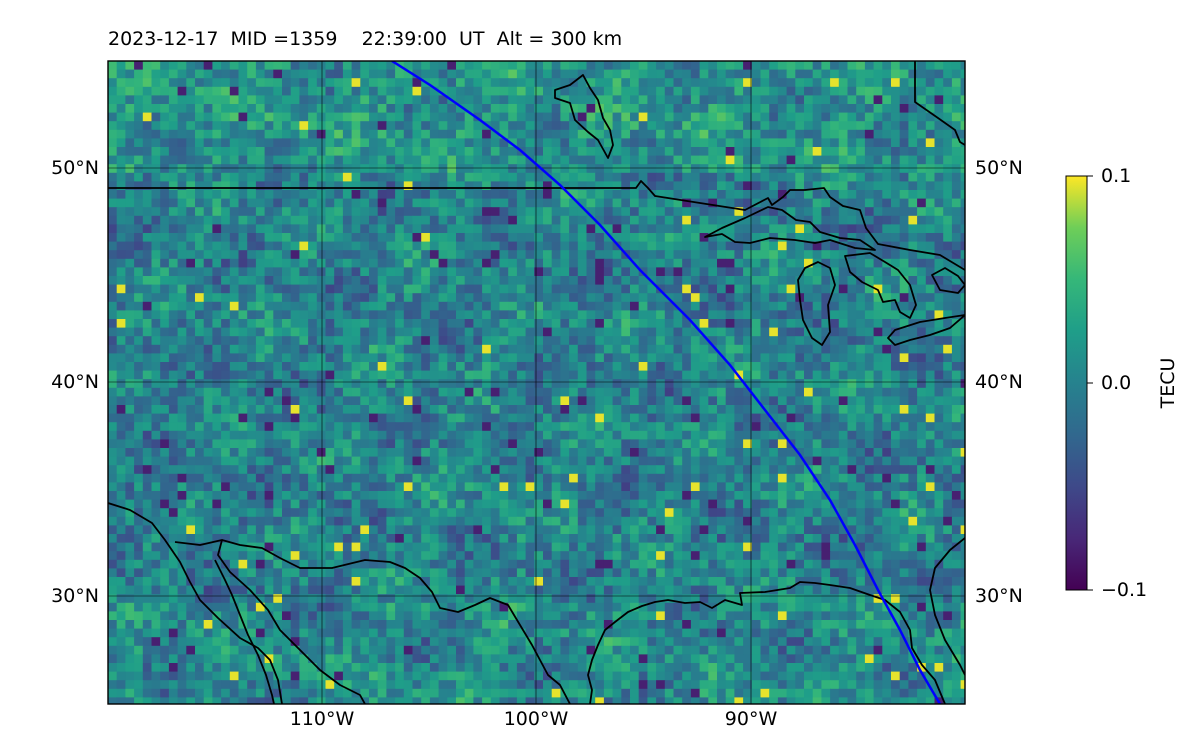 The width and height of the screenshot is (1200, 750). I want to click on lat-label-left-40: 40°N, so click(75, 382).